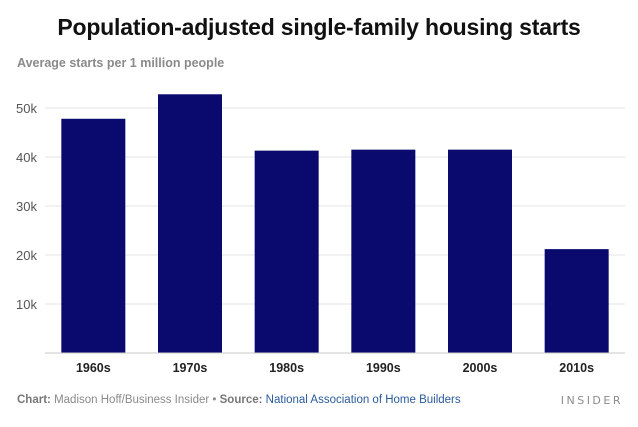 This screenshot has width=638, height=427. Describe the element at coordinates (591, 400) in the screenshot. I see `insider-logo: INSIDER` at that location.